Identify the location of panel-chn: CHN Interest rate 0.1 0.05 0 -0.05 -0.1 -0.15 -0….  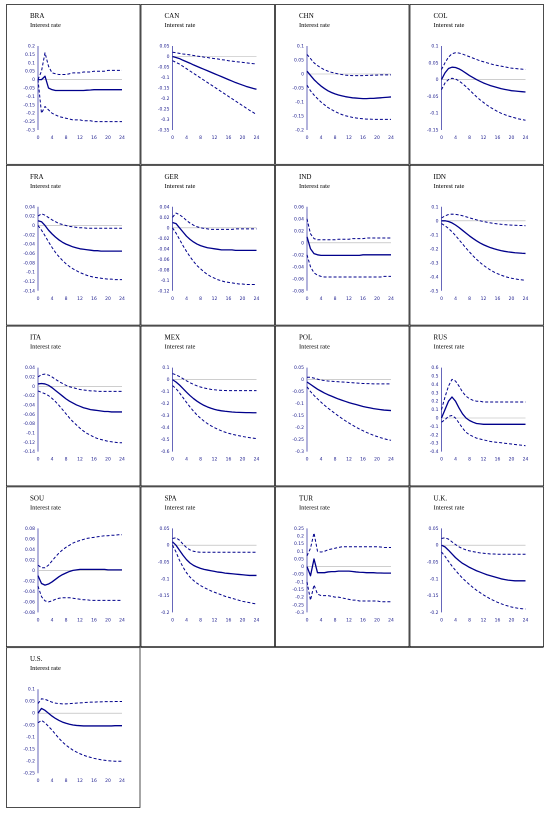
(342, 84).